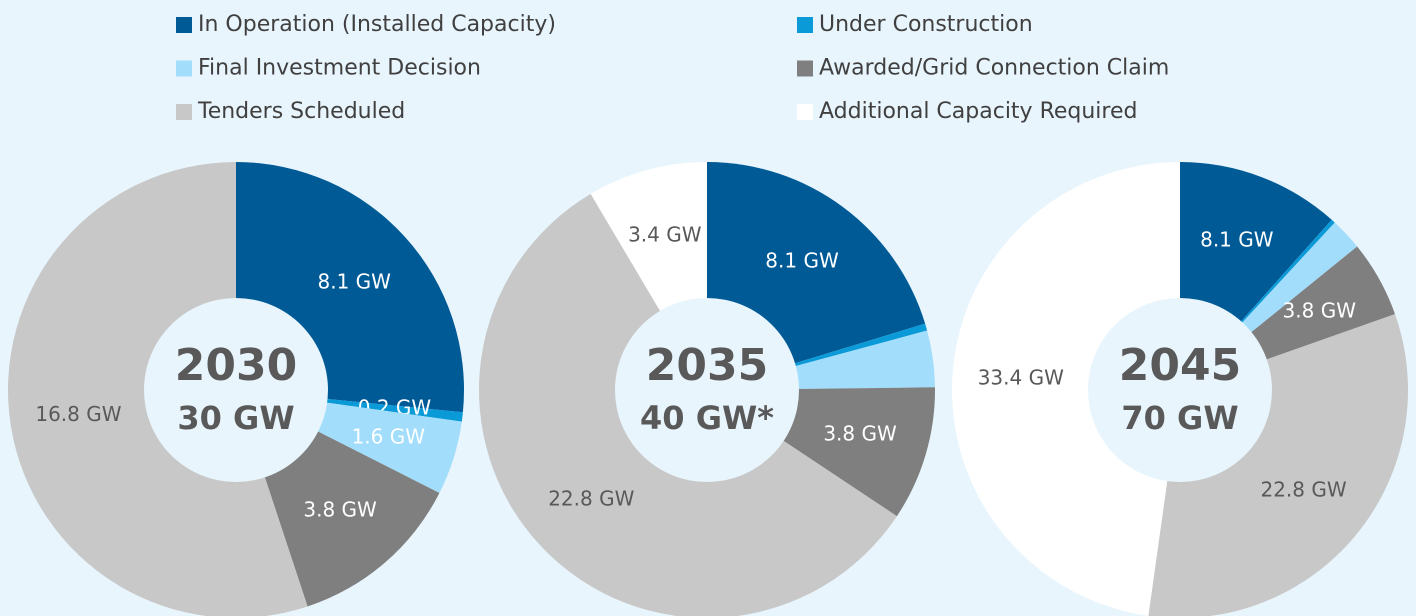  Describe the element at coordinates (1179, 418) in the screenshot. I see `chart-subtitle: 70 GW` at that location.